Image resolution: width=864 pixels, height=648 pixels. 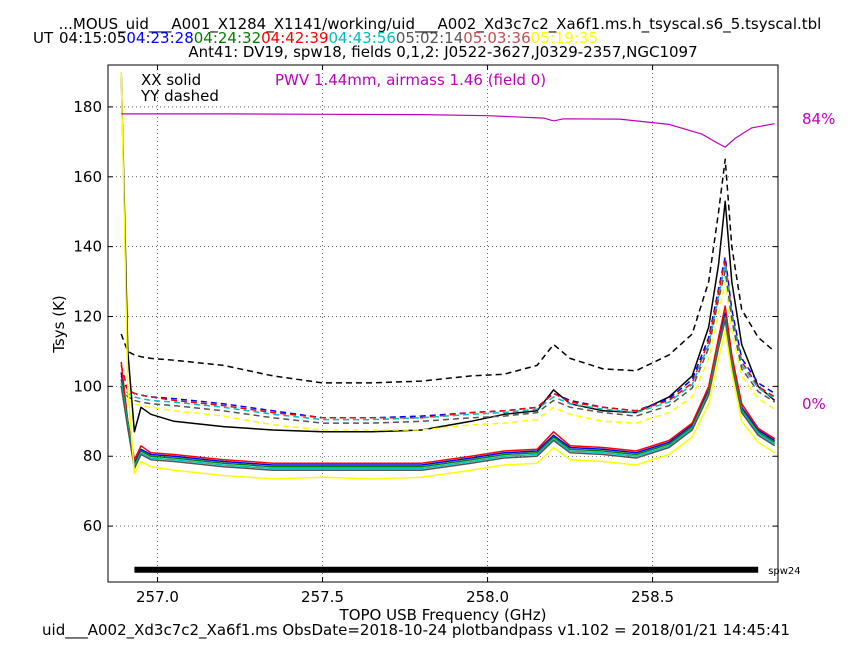 I want to click on y-tick-label-6: 180, so click(x=87, y=107).